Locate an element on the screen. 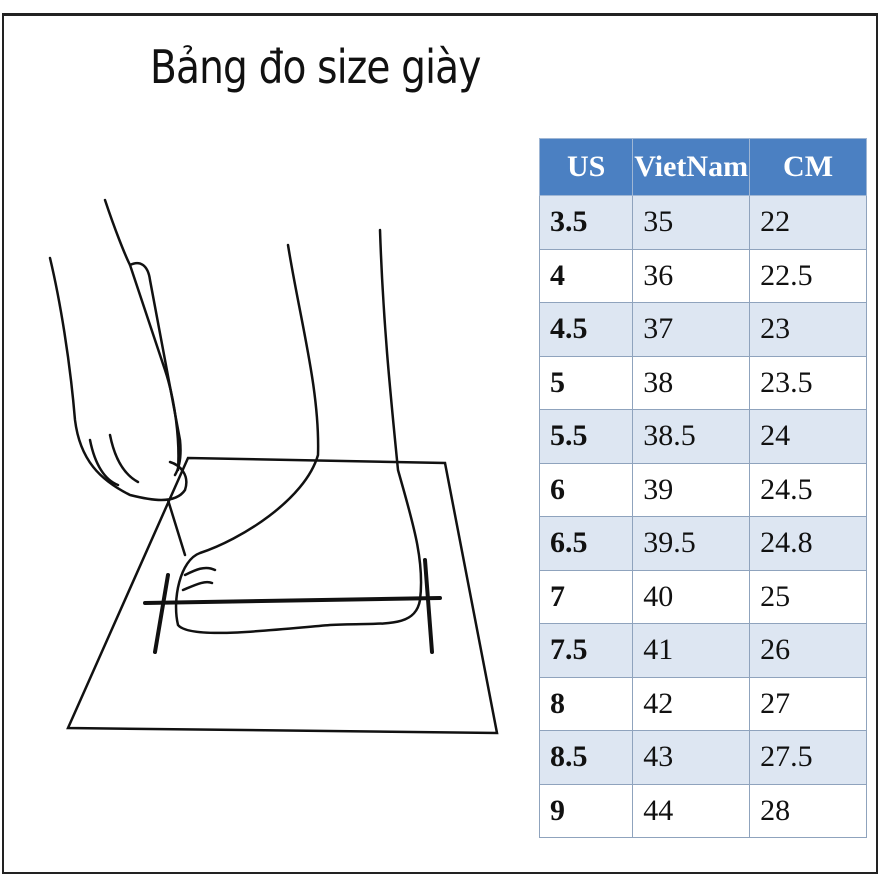  table-row: 5 38 23.5 is located at coordinates (702, 382).